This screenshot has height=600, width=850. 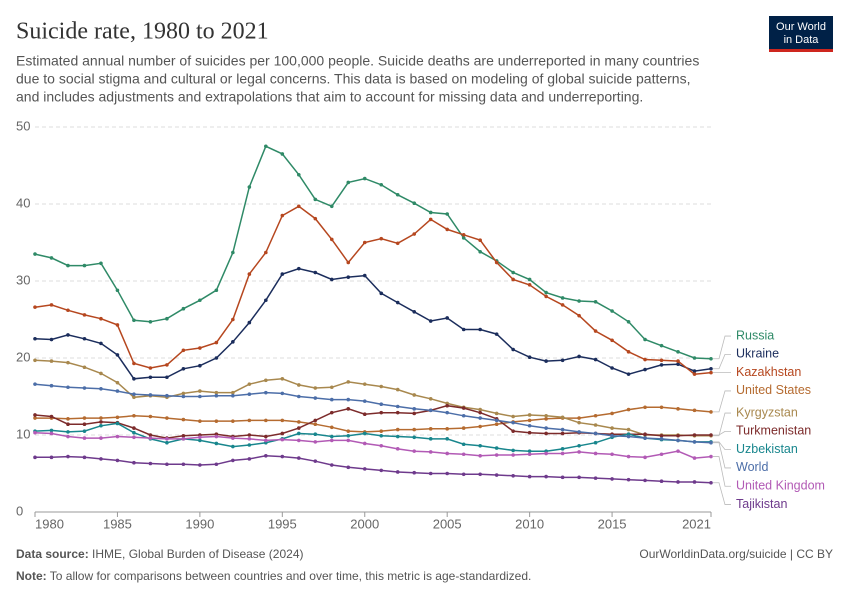 I want to click on legend-label: United Kingdom, so click(x=780, y=486).